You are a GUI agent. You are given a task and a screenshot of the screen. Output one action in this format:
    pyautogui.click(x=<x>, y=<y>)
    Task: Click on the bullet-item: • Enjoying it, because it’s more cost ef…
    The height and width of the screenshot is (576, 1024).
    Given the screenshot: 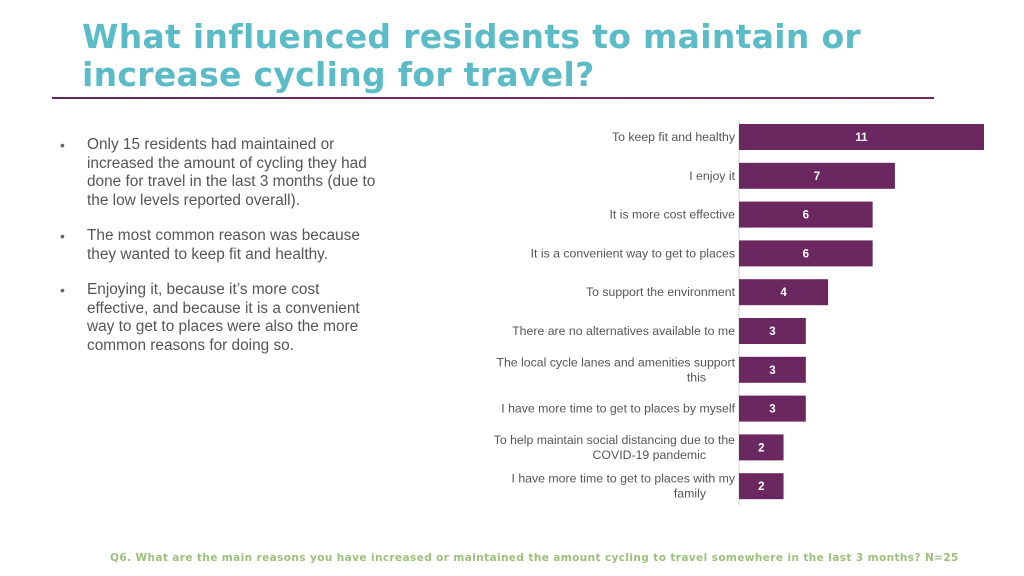 What is the action you would take?
    pyautogui.click(x=217, y=318)
    